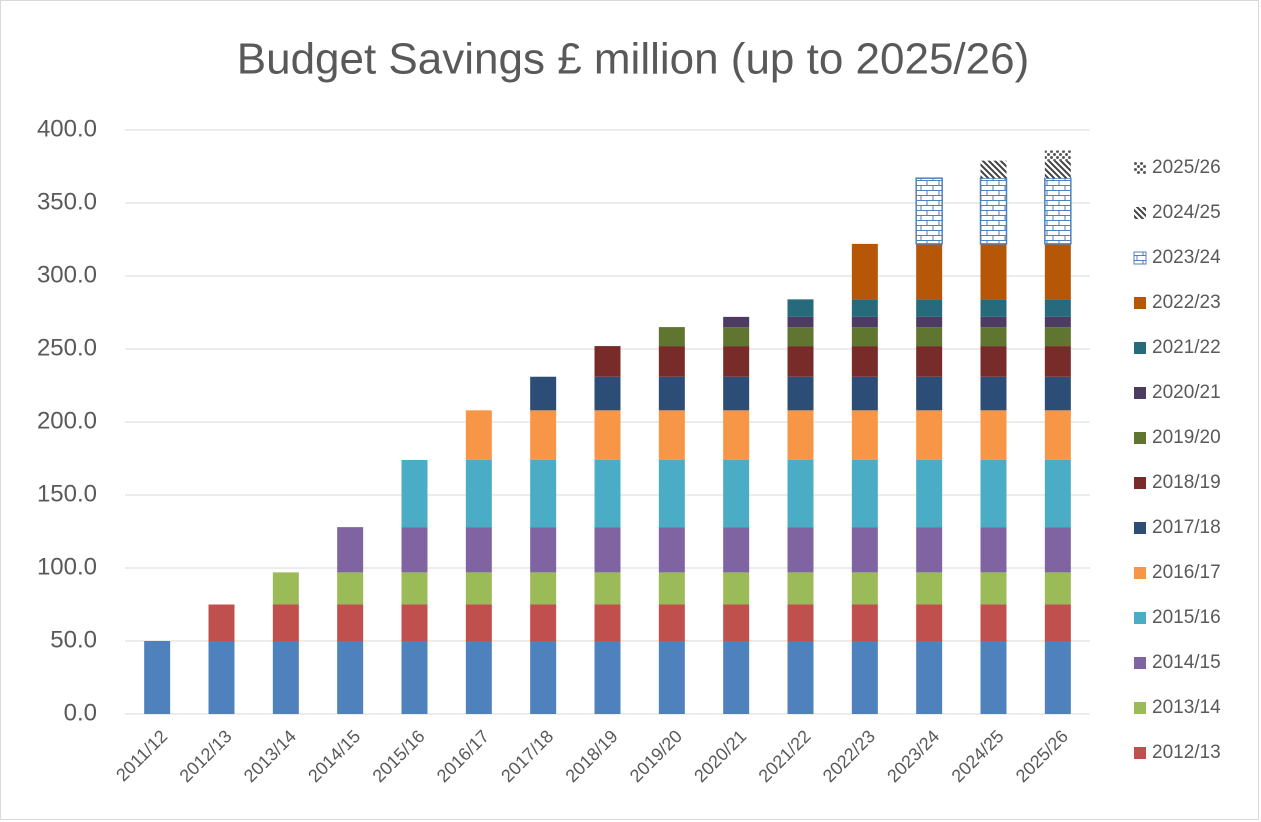 The height and width of the screenshot is (822, 1261). Describe the element at coordinates (1186, 617) in the screenshot. I see `legend-label: 2015/16` at that location.